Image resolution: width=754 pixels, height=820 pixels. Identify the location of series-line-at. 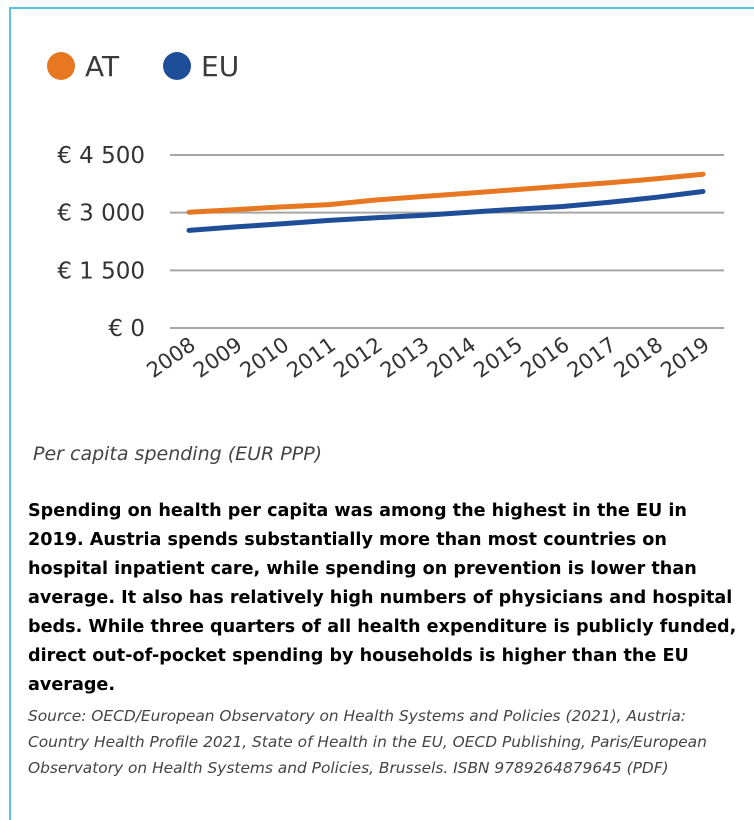
(446, 193).